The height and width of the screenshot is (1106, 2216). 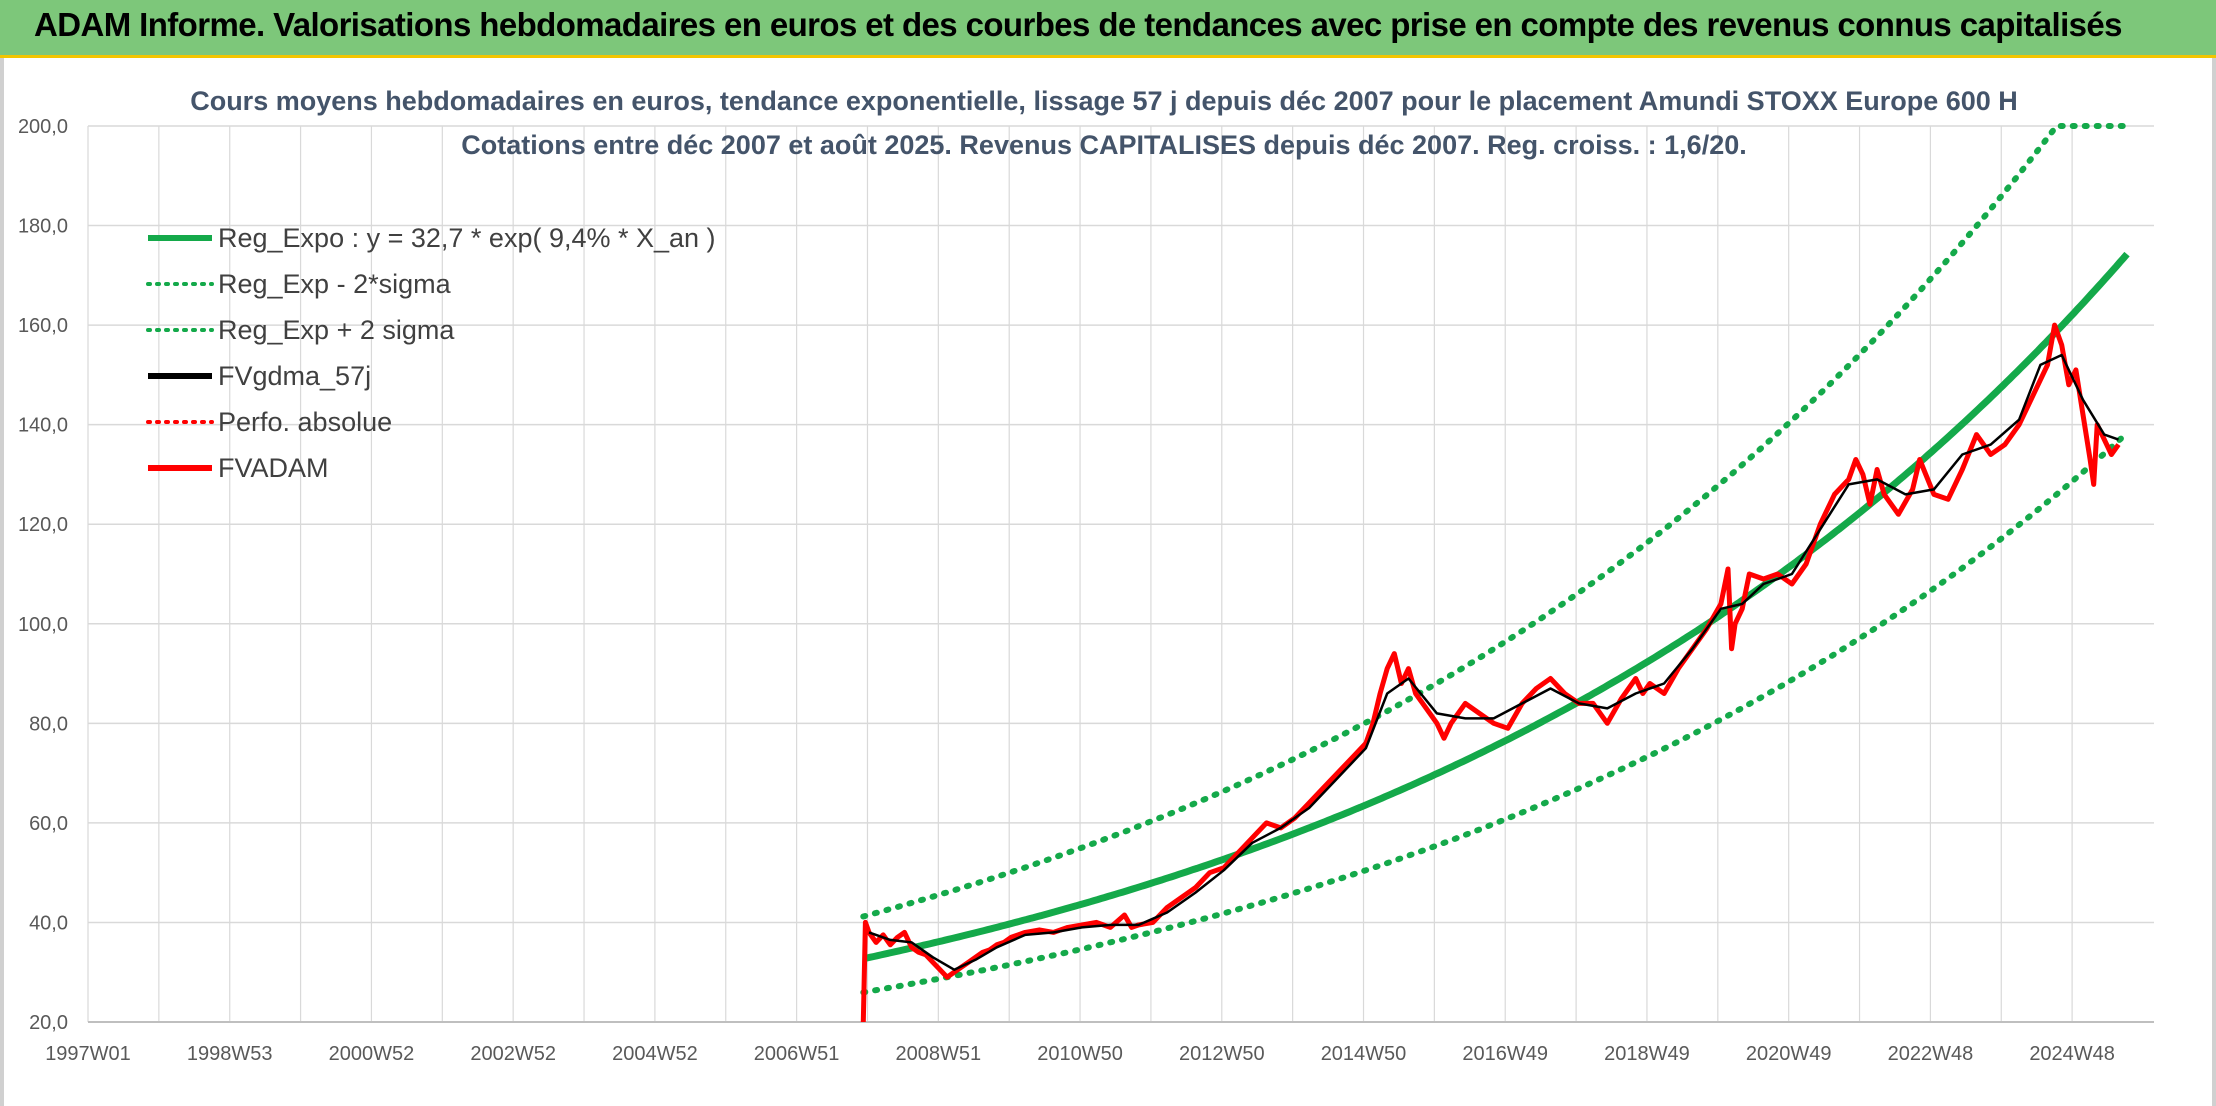 What do you see at coordinates (43, 127) in the screenshot?
I see `y-tick-label: 200,0` at bounding box center [43, 127].